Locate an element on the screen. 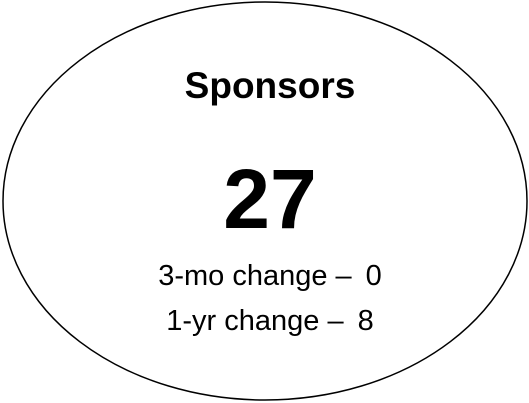  change-value: 8 is located at coordinates (366, 321).